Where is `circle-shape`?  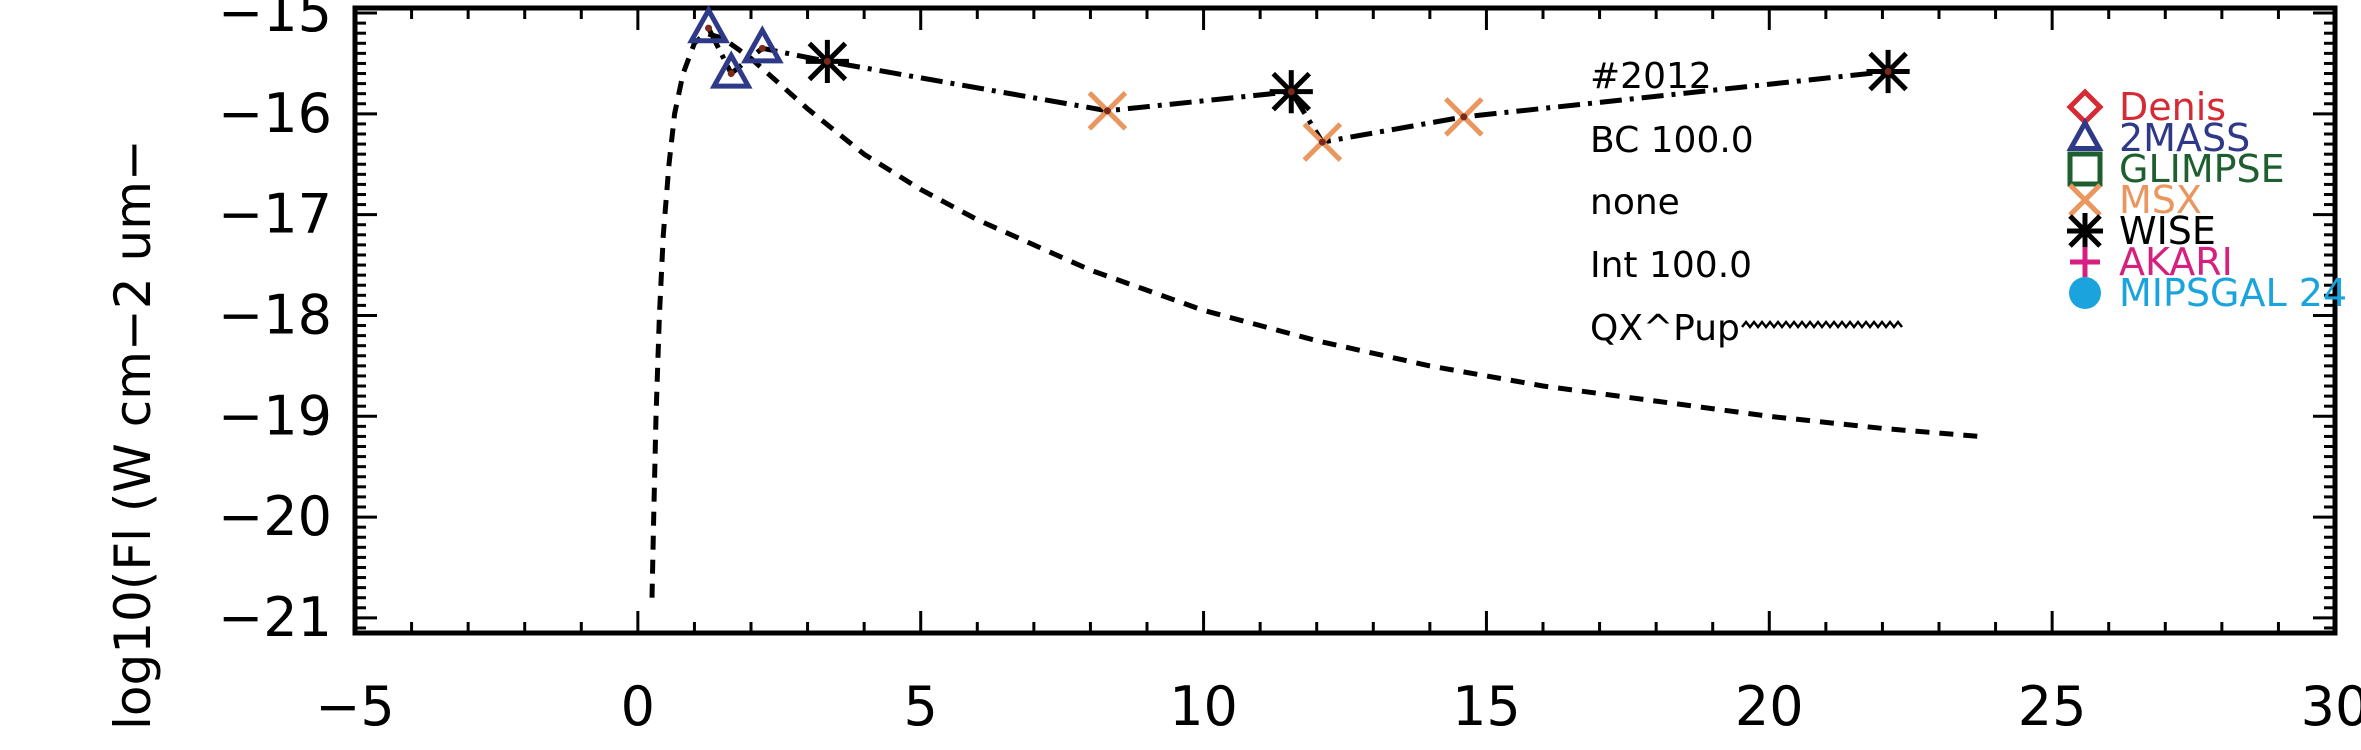 circle-shape is located at coordinates (2085, 293).